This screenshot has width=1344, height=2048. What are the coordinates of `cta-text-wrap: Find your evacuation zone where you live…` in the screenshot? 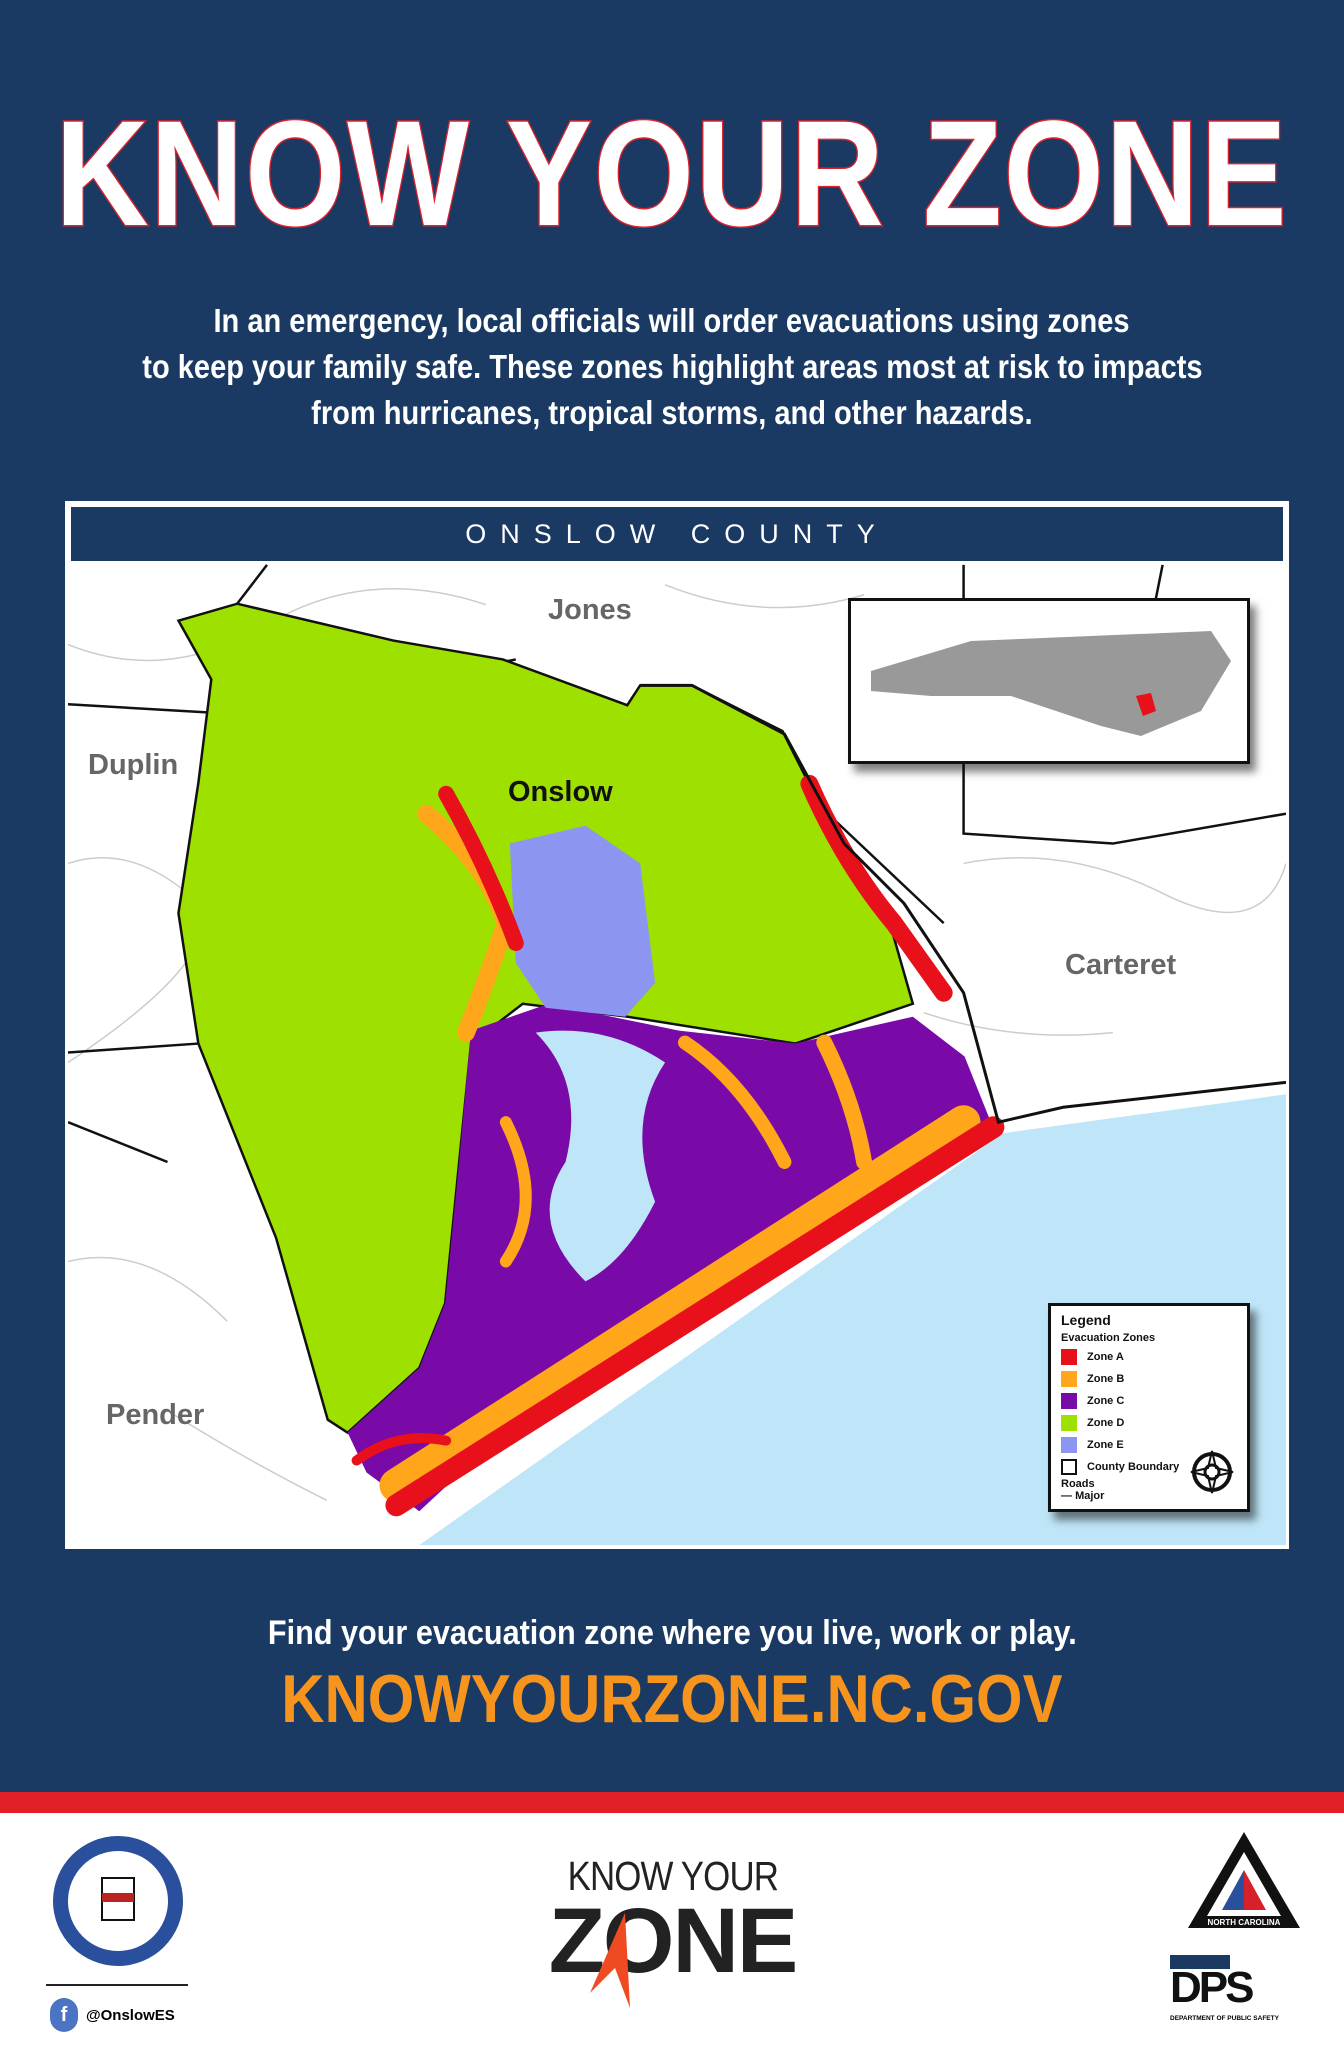 It's located at (672, 1633).